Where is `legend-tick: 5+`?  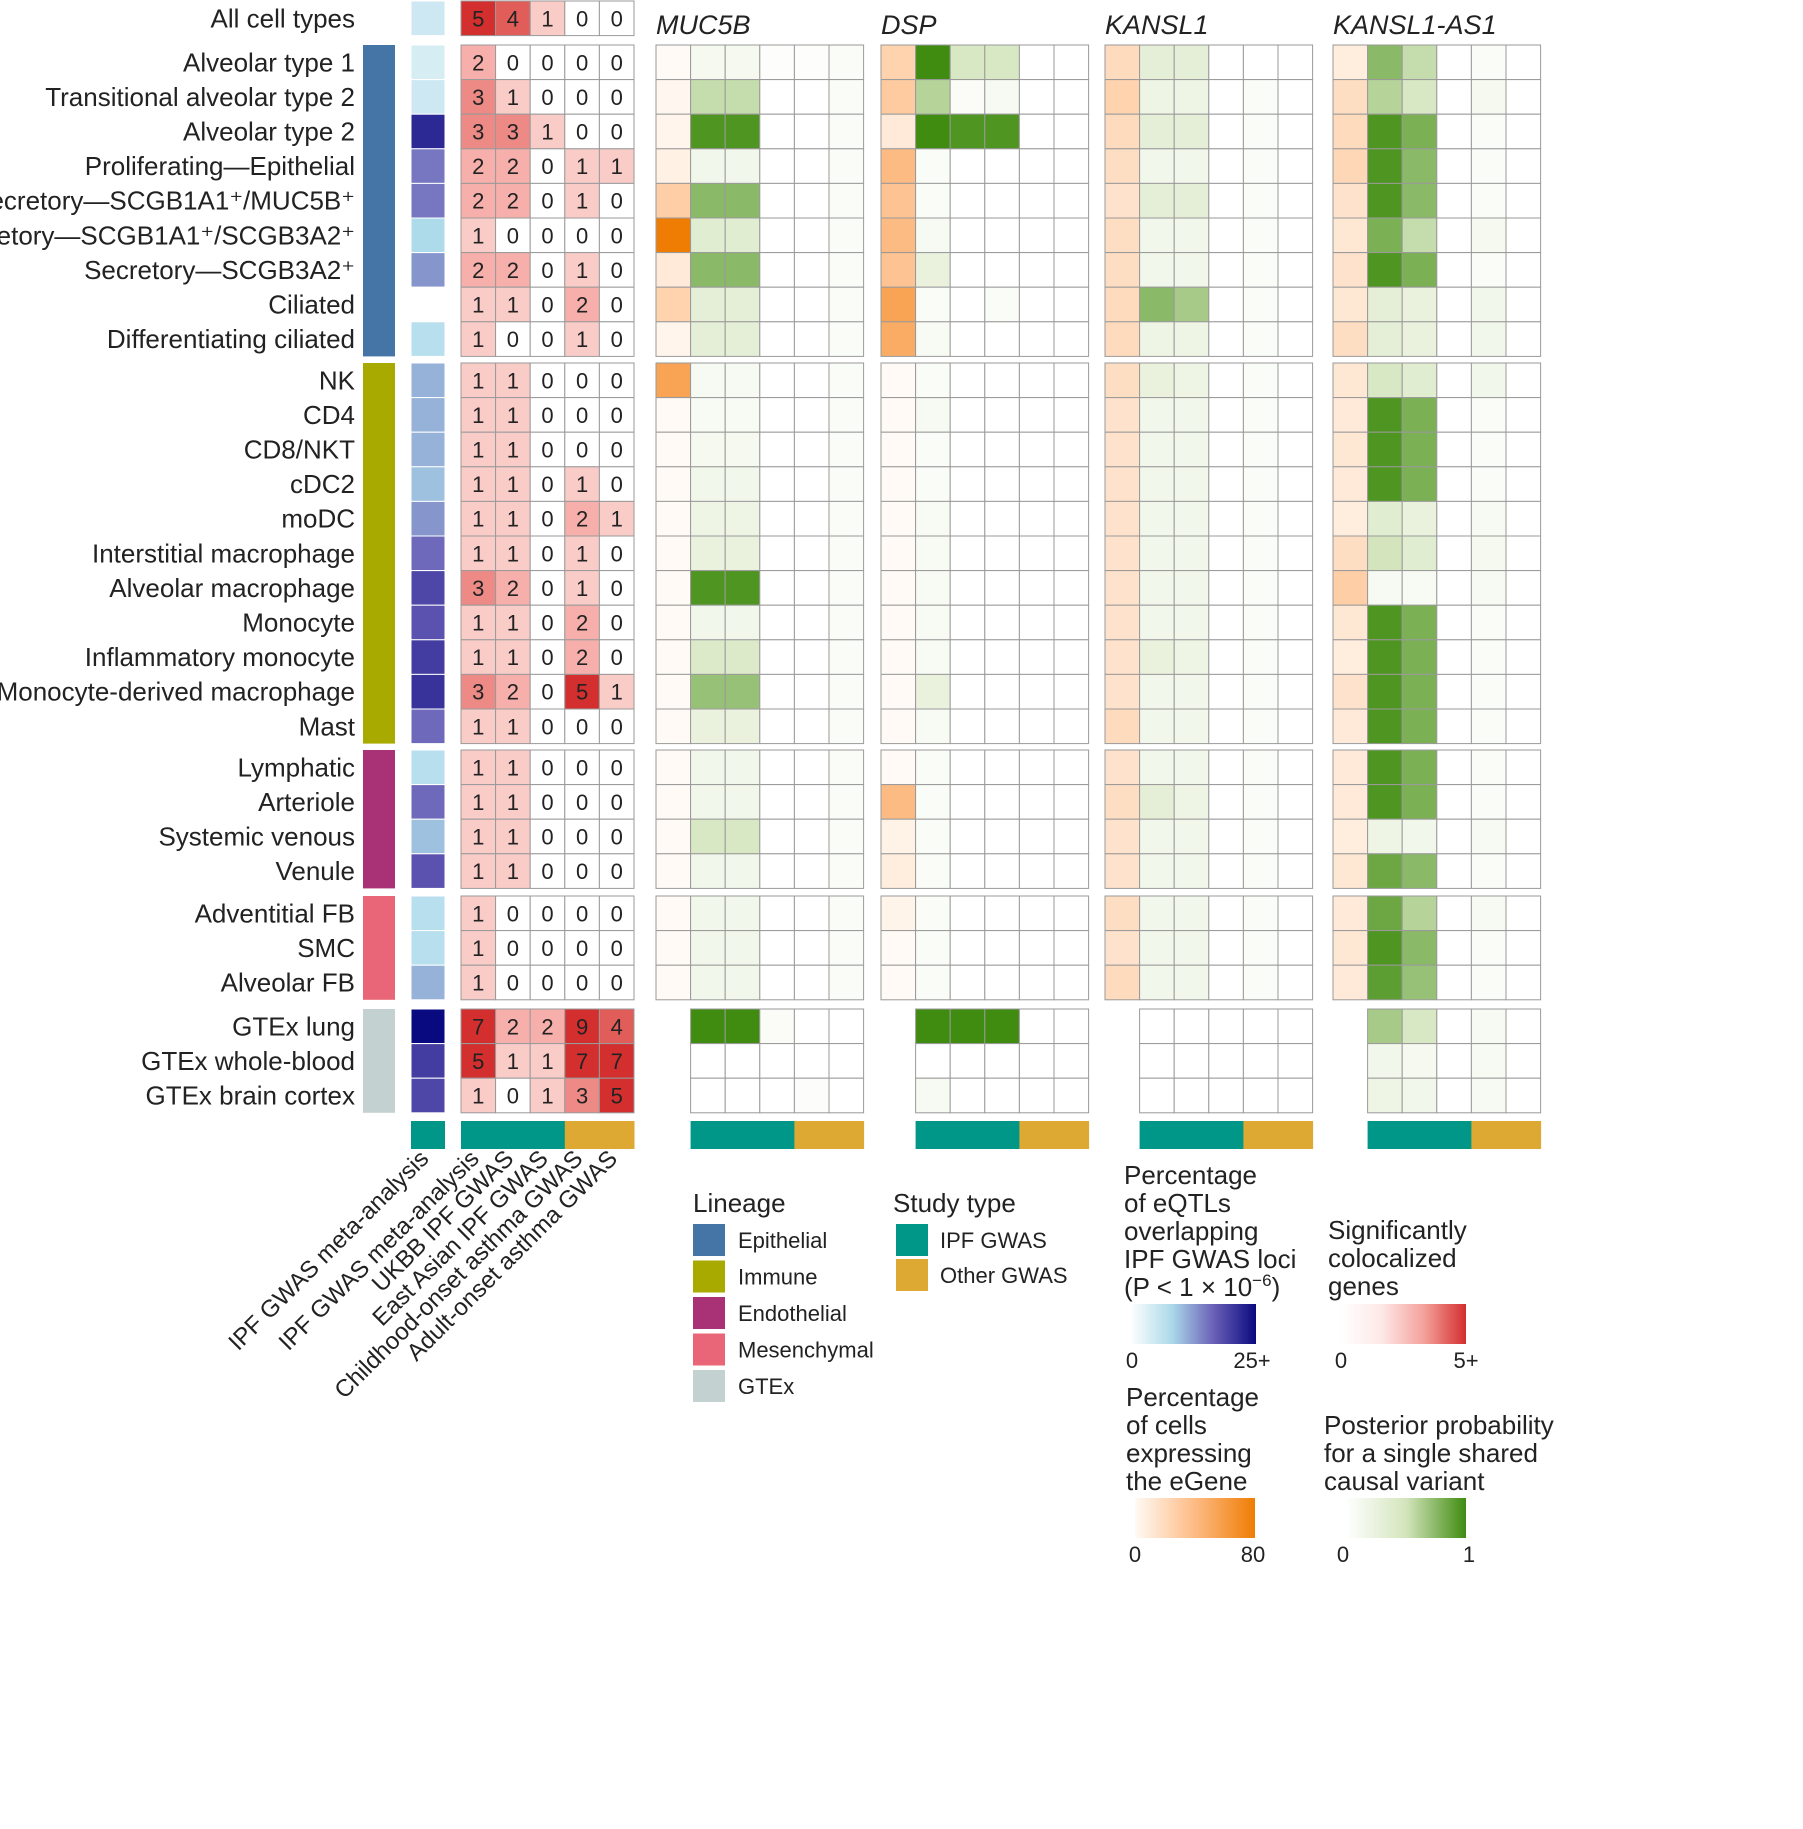
legend-tick: 5+ is located at coordinates (1465, 1360).